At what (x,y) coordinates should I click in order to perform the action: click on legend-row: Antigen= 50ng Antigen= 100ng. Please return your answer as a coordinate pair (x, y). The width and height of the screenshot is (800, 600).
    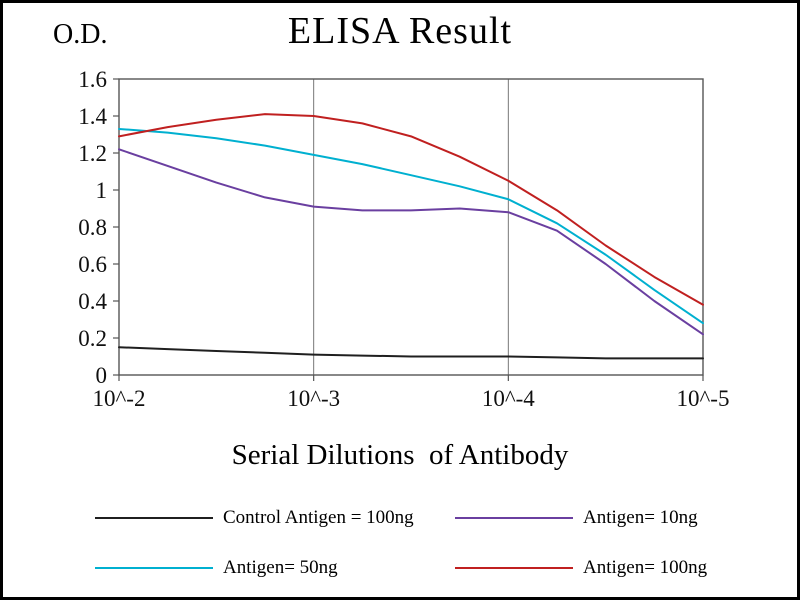
    Looking at the image, I should click on (400, 568).